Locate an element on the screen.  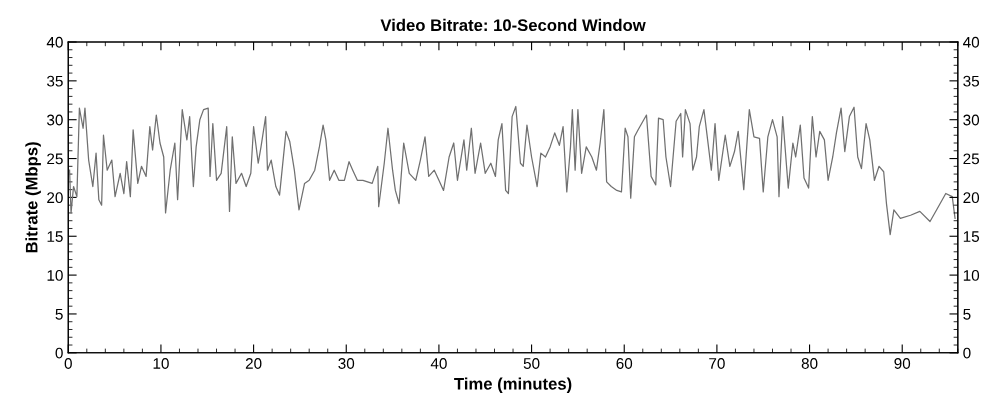
x-tick-label: 60 is located at coordinates (624, 363).